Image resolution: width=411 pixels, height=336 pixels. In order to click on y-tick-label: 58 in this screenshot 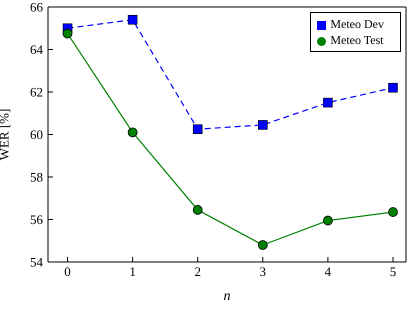, I will do `click(36, 177)`.